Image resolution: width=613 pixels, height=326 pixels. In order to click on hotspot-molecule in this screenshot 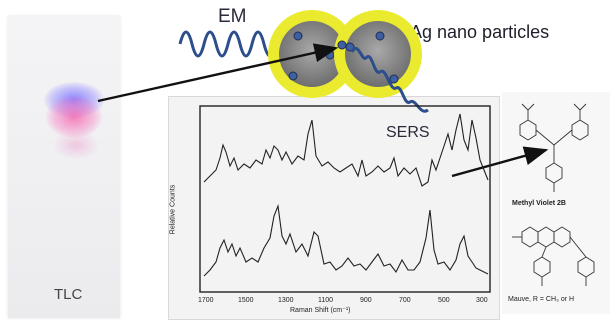, I will do `click(342, 45)`.